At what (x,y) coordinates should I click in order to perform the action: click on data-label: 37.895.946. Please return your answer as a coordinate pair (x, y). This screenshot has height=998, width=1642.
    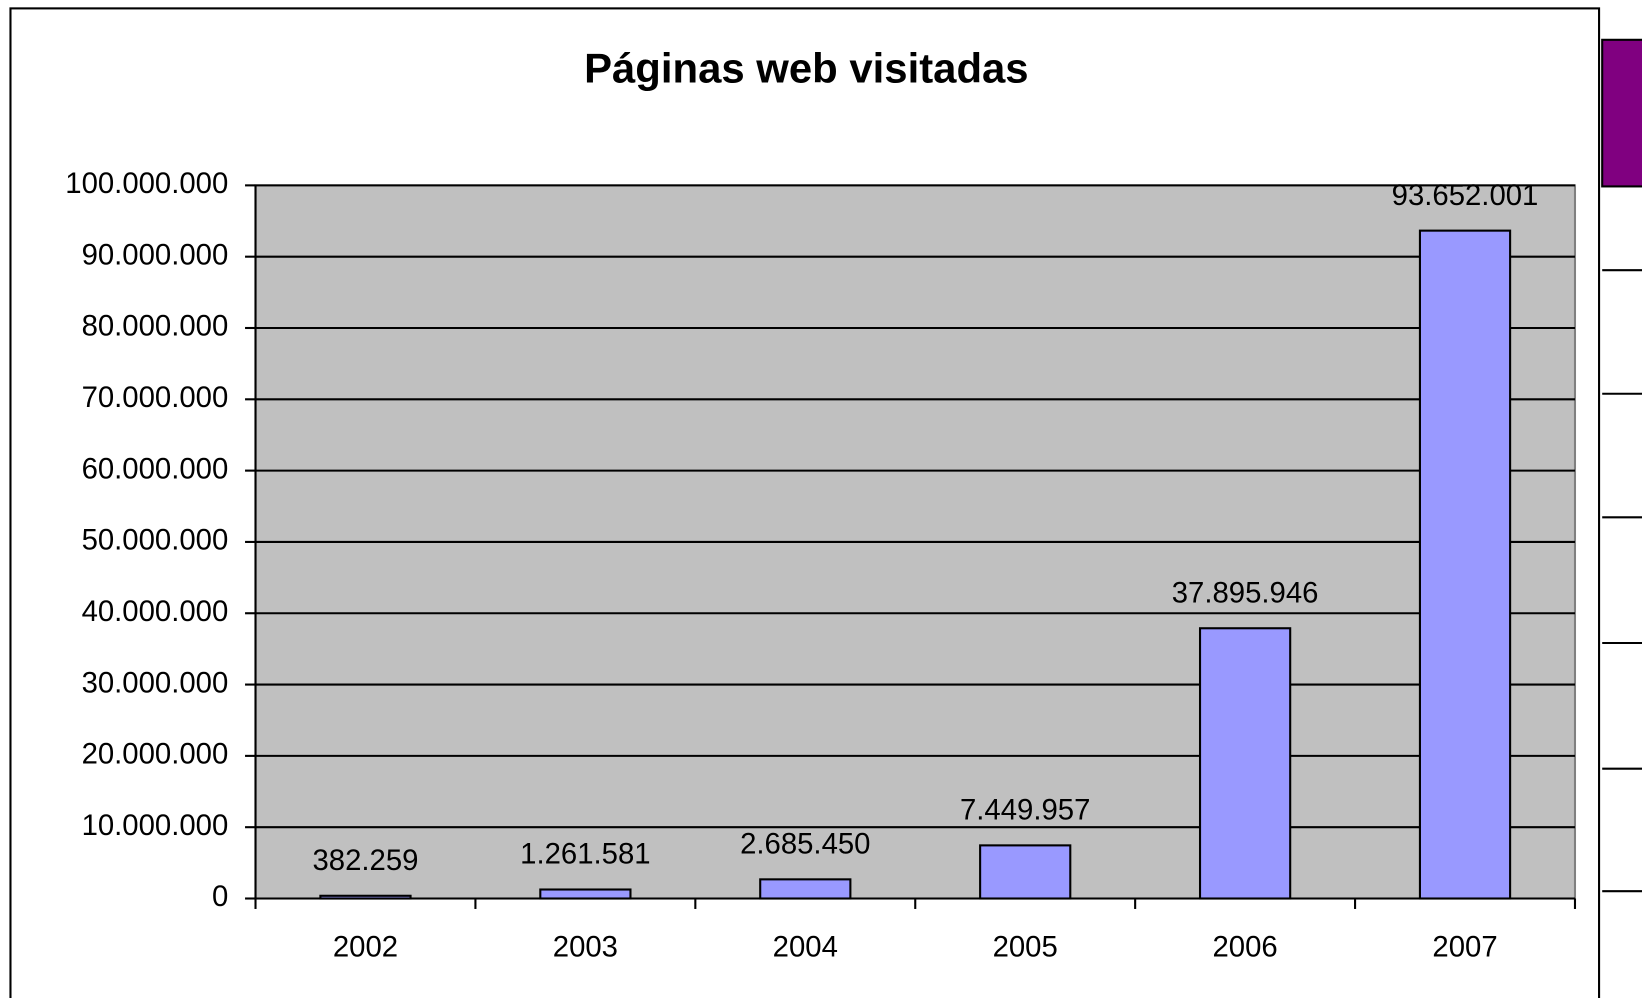
    Looking at the image, I should click on (1245, 592).